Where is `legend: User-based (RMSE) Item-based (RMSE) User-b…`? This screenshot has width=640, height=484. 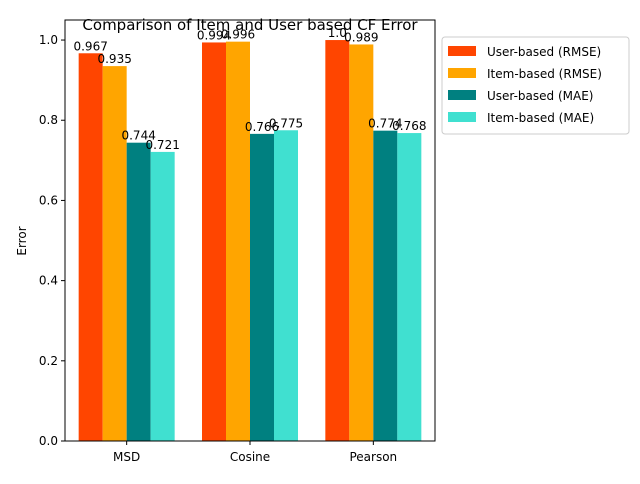
legend: User-based (RMSE) Item-based (RMSE) User-b… is located at coordinates (535, 85).